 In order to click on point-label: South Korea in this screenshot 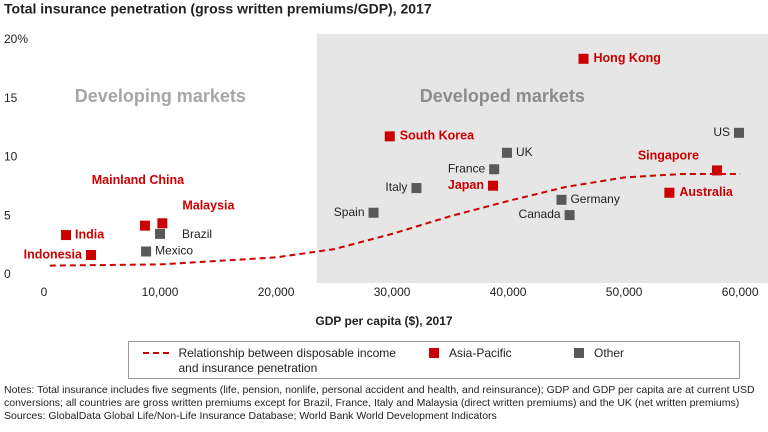, I will do `click(437, 136)`.